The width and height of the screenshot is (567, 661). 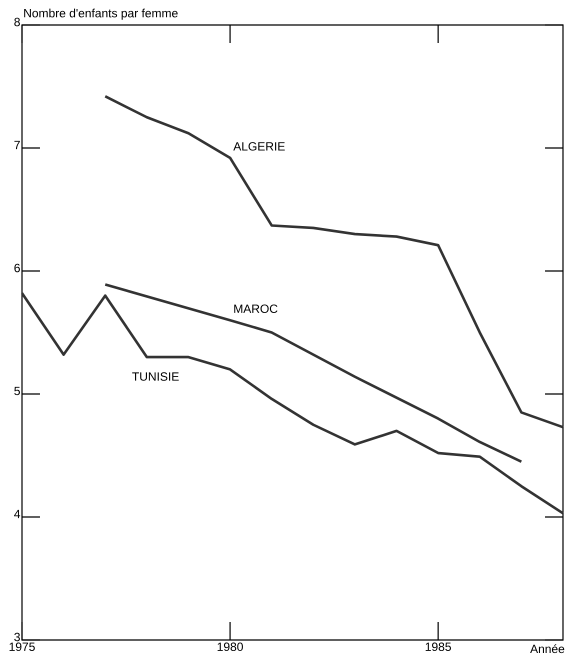 I want to click on x-tick-label: 1985, so click(x=438, y=647).